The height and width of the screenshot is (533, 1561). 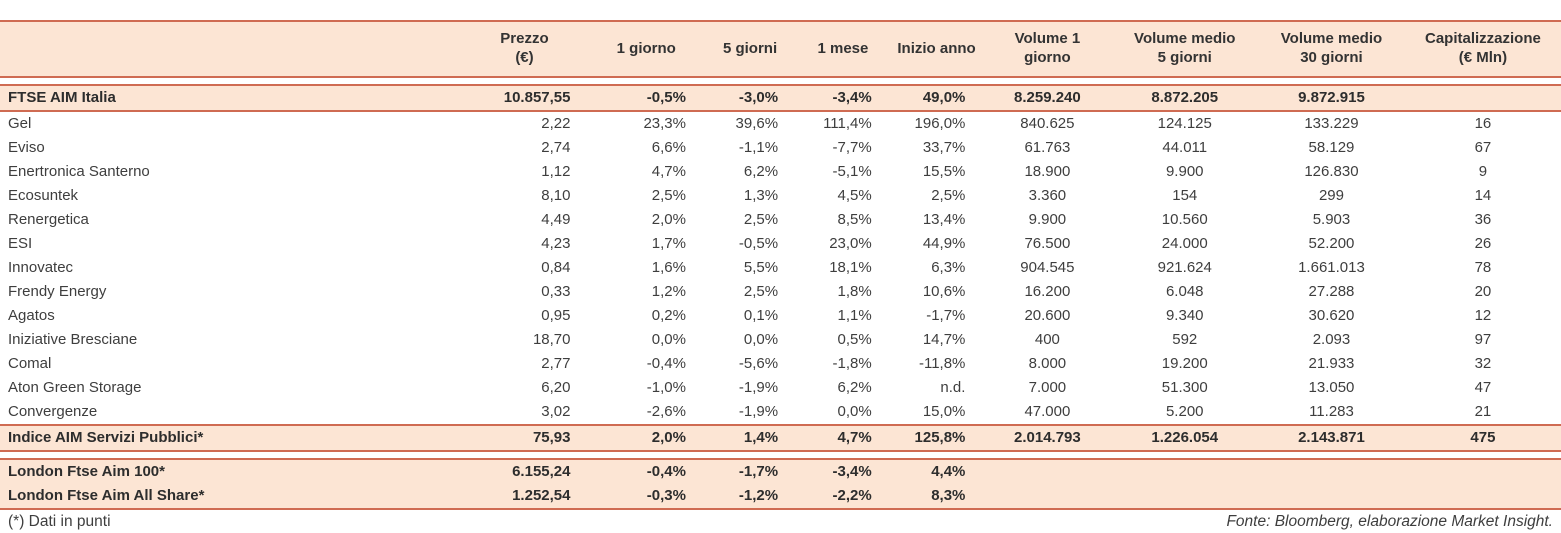 What do you see at coordinates (944, 147) in the screenshot?
I see `value-cell: 33,7%` at bounding box center [944, 147].